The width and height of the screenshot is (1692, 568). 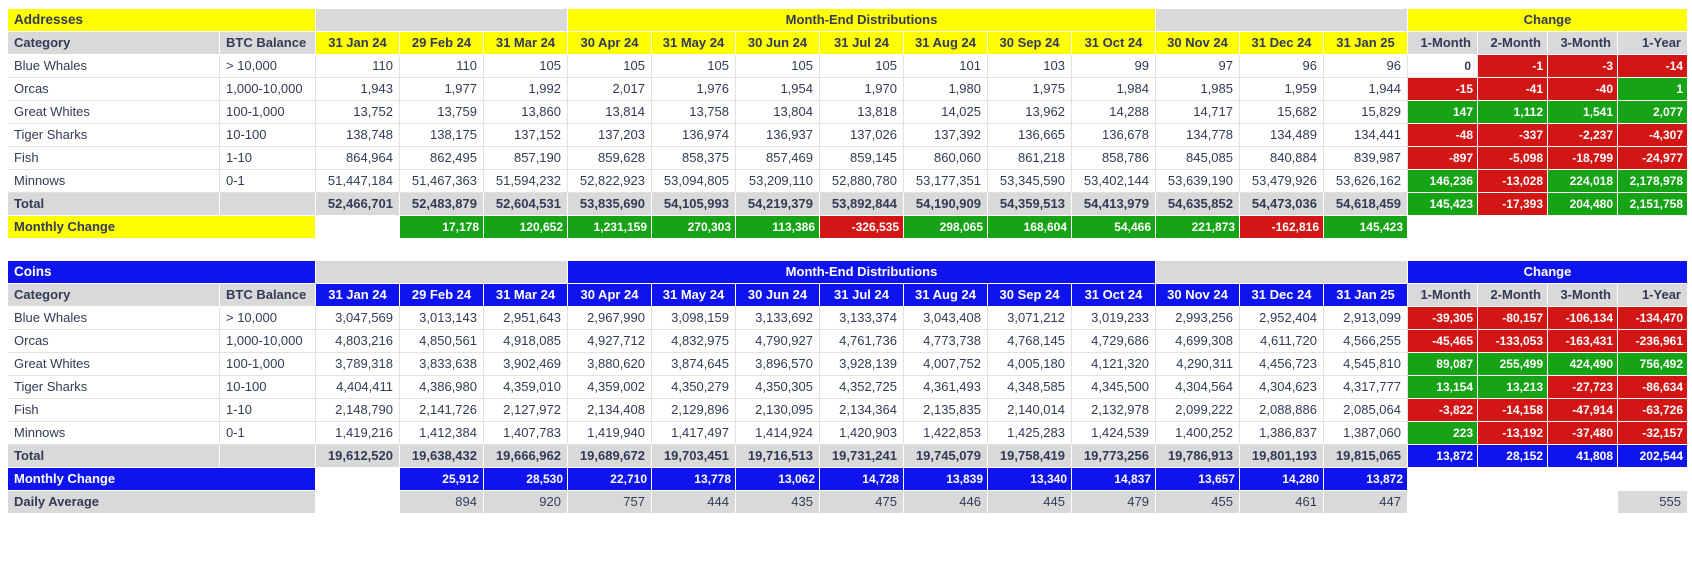 I want to click on total-value-cell: 19,666,962, so click(x=526, y=456).